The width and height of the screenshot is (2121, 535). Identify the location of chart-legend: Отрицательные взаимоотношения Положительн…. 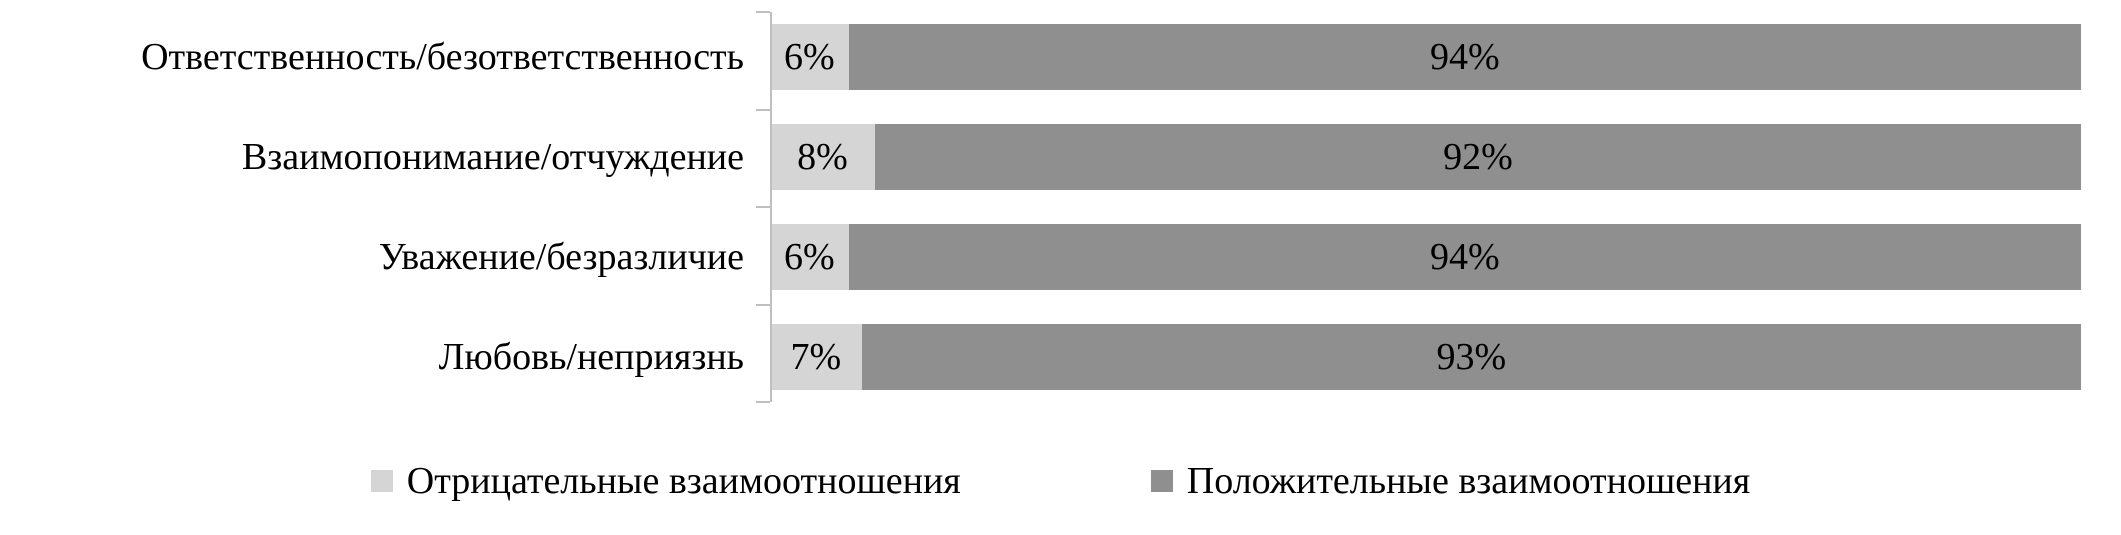
(1060, 481).